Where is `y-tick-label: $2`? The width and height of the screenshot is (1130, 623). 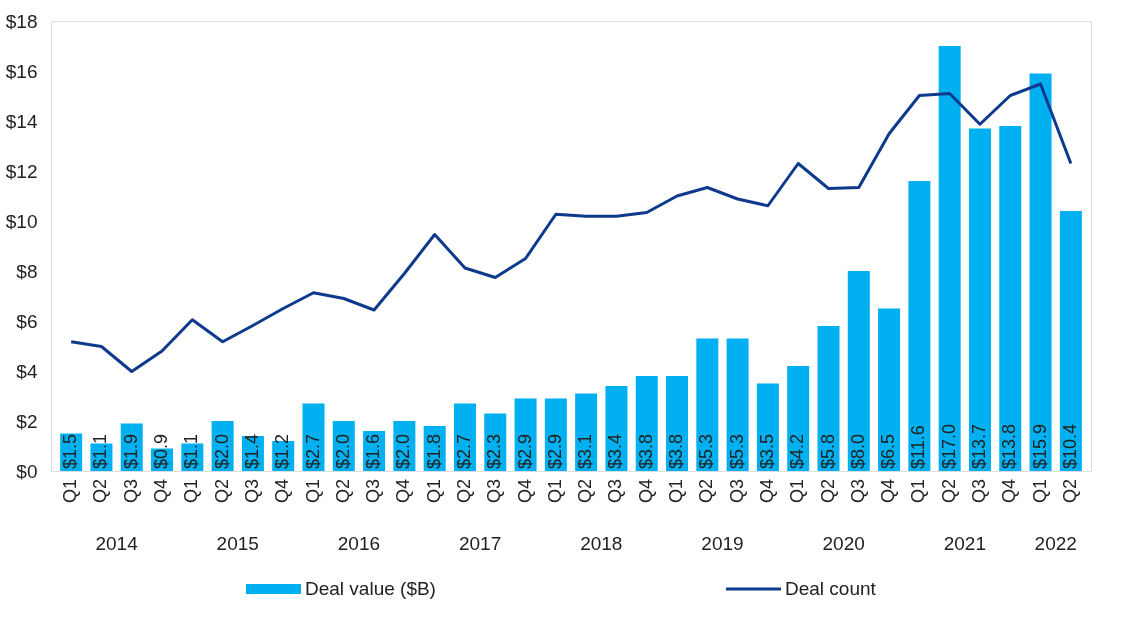 y-tick-label: $2 is located at coordinates (27, 421).